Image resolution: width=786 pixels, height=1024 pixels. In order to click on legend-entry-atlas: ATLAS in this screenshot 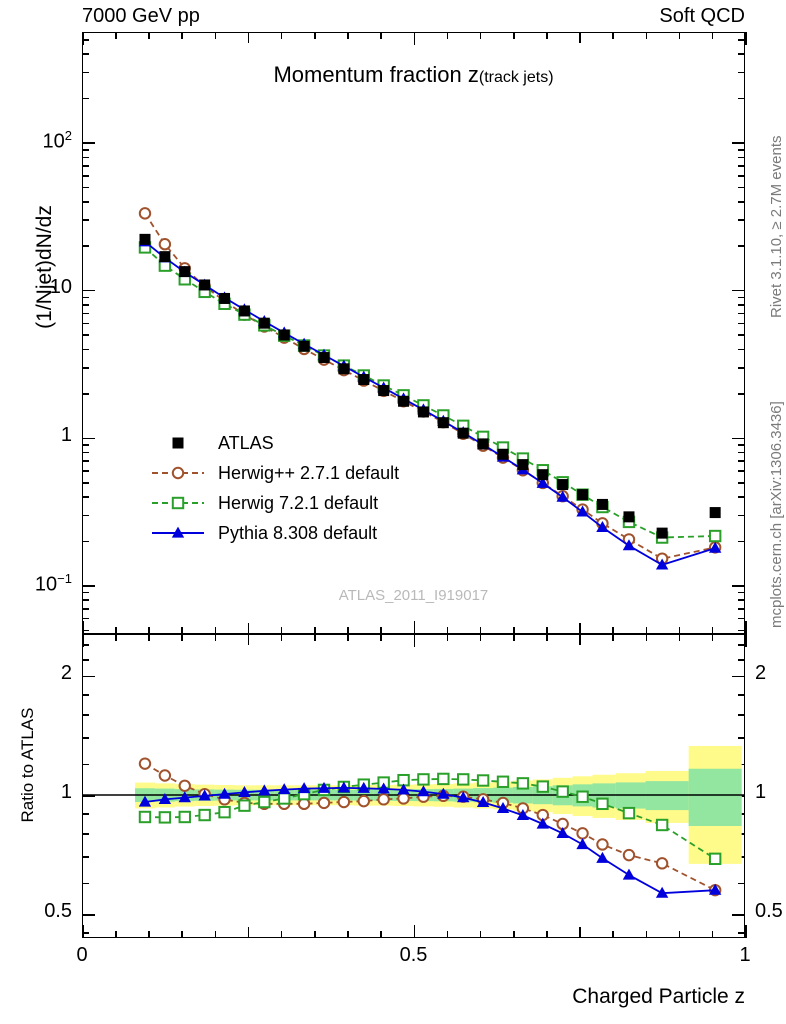, I will do `click(280, 443)`.